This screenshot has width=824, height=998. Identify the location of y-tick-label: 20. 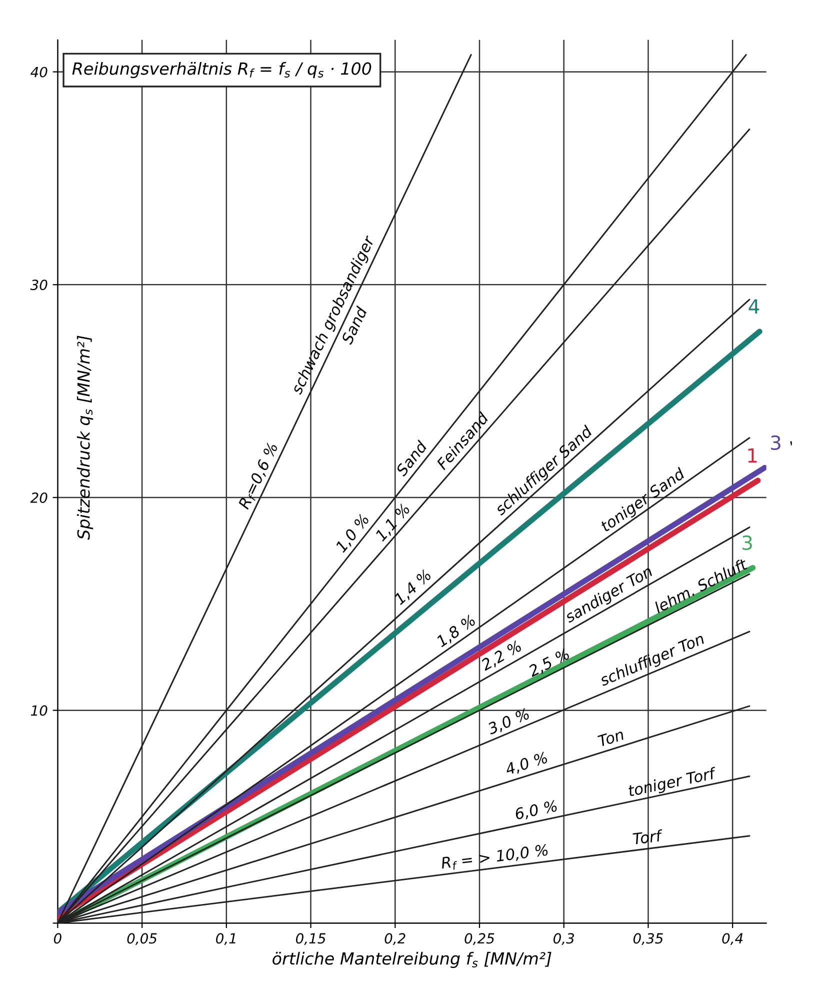
(39, 497).